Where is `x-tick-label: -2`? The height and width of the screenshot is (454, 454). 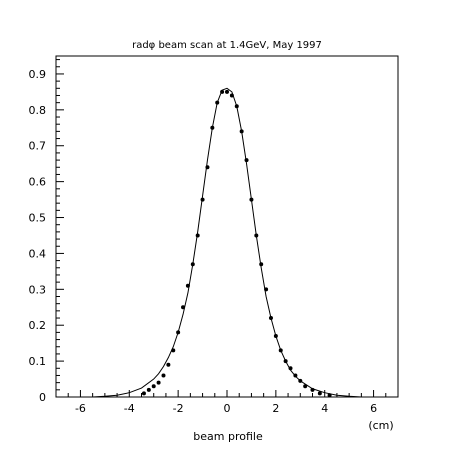
x-tick-label: -2 is located at coordinates (178, 408).